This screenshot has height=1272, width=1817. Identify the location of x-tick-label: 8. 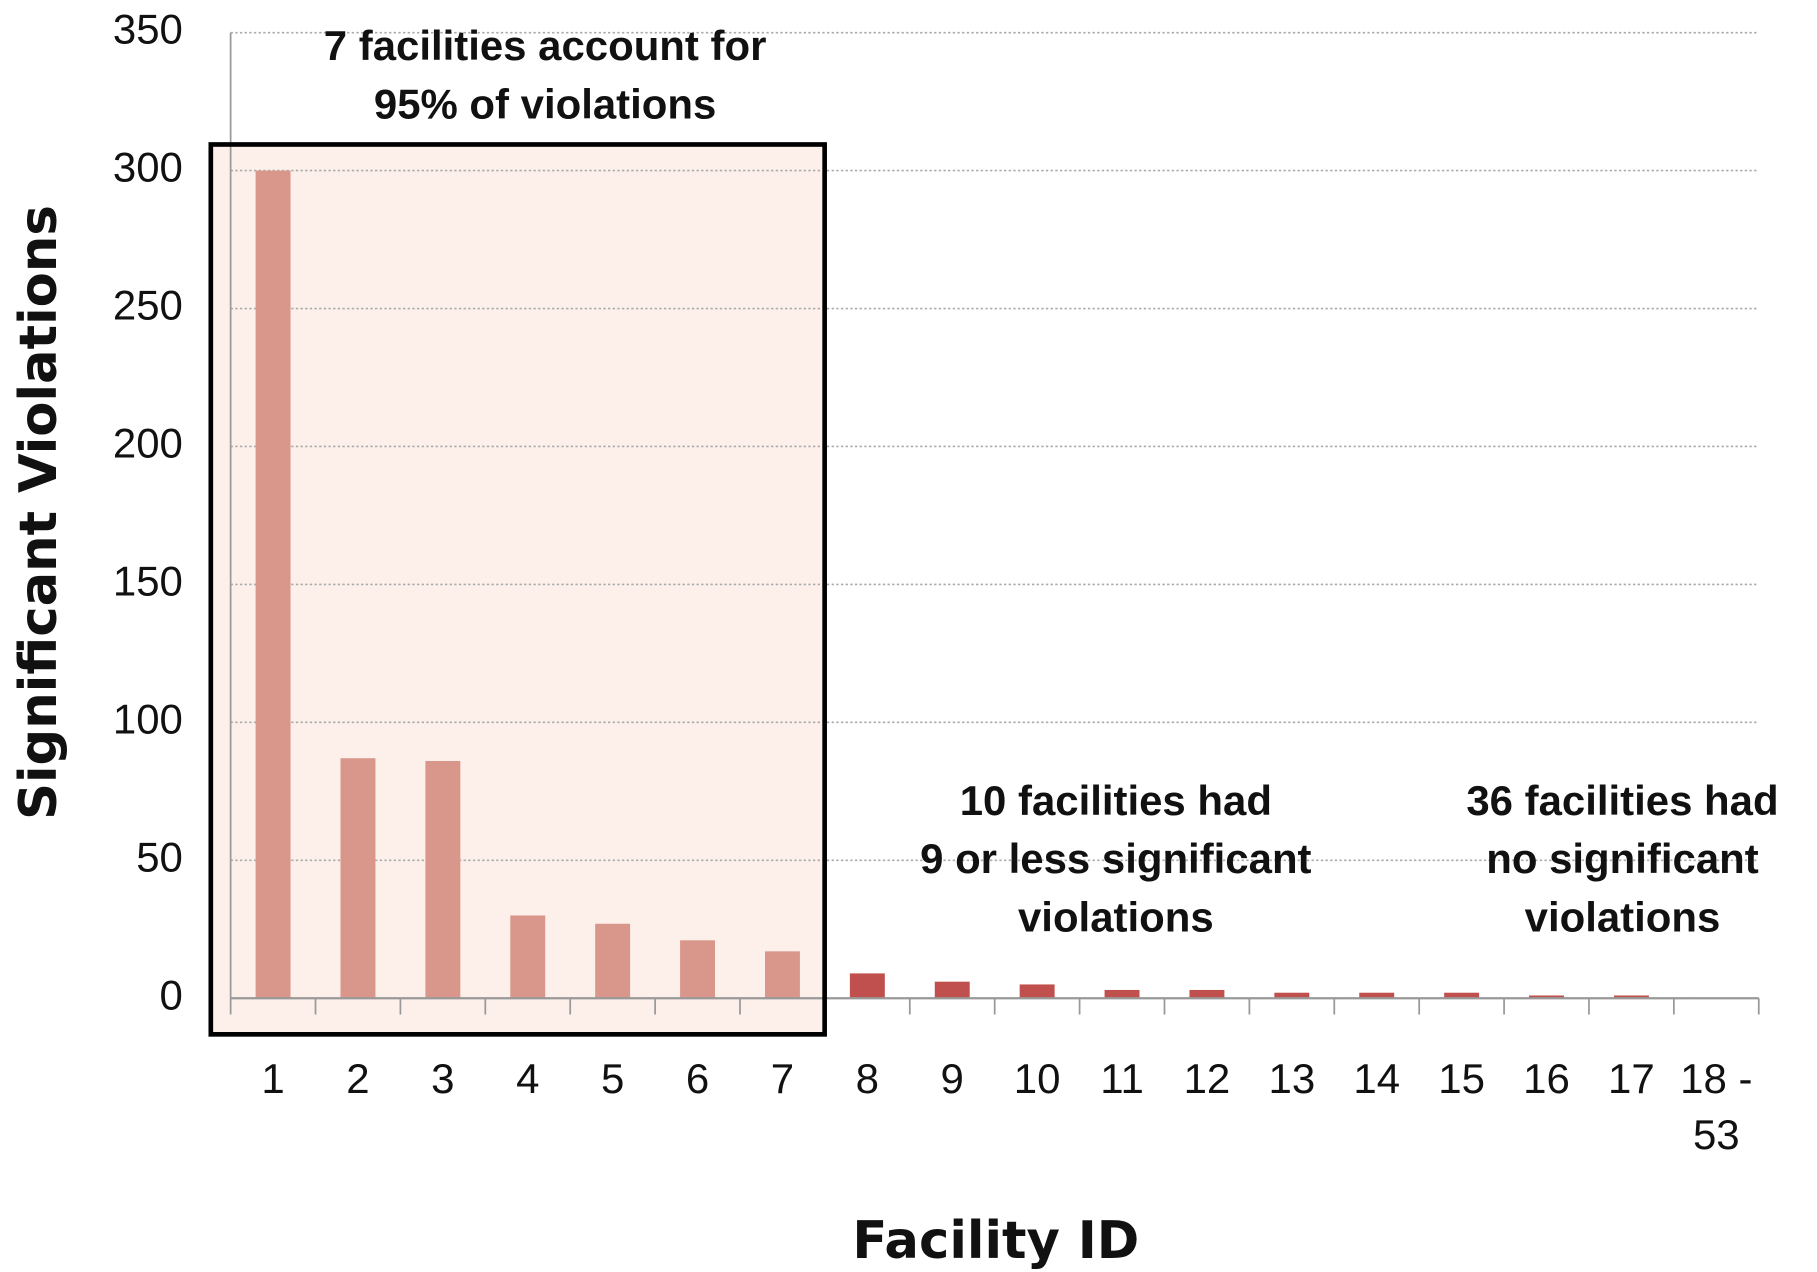
(867, 1078).